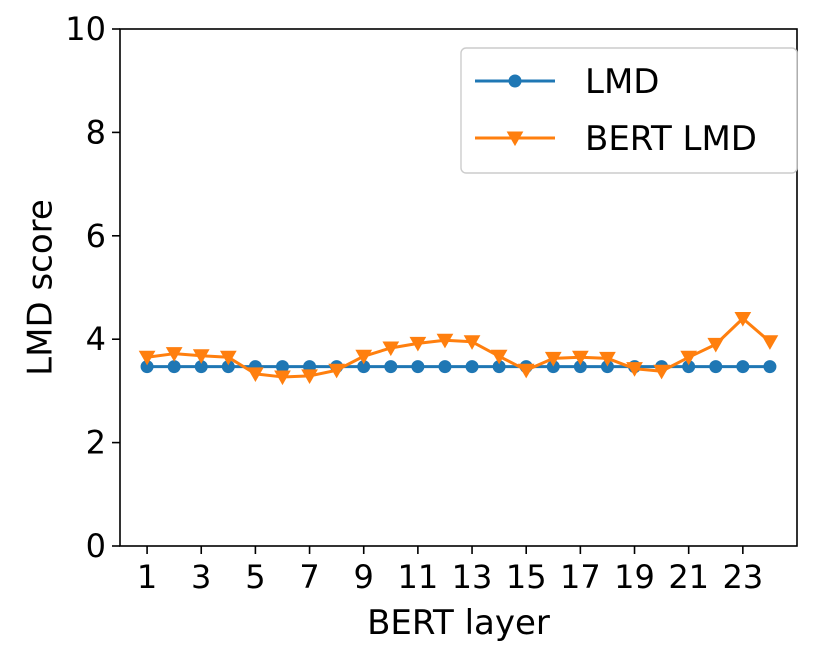 This screenshot has width=831, height=657. Describe the element at coordinates (85, 29) in the screenshot. I see `y-tick-label: 10` at that location.